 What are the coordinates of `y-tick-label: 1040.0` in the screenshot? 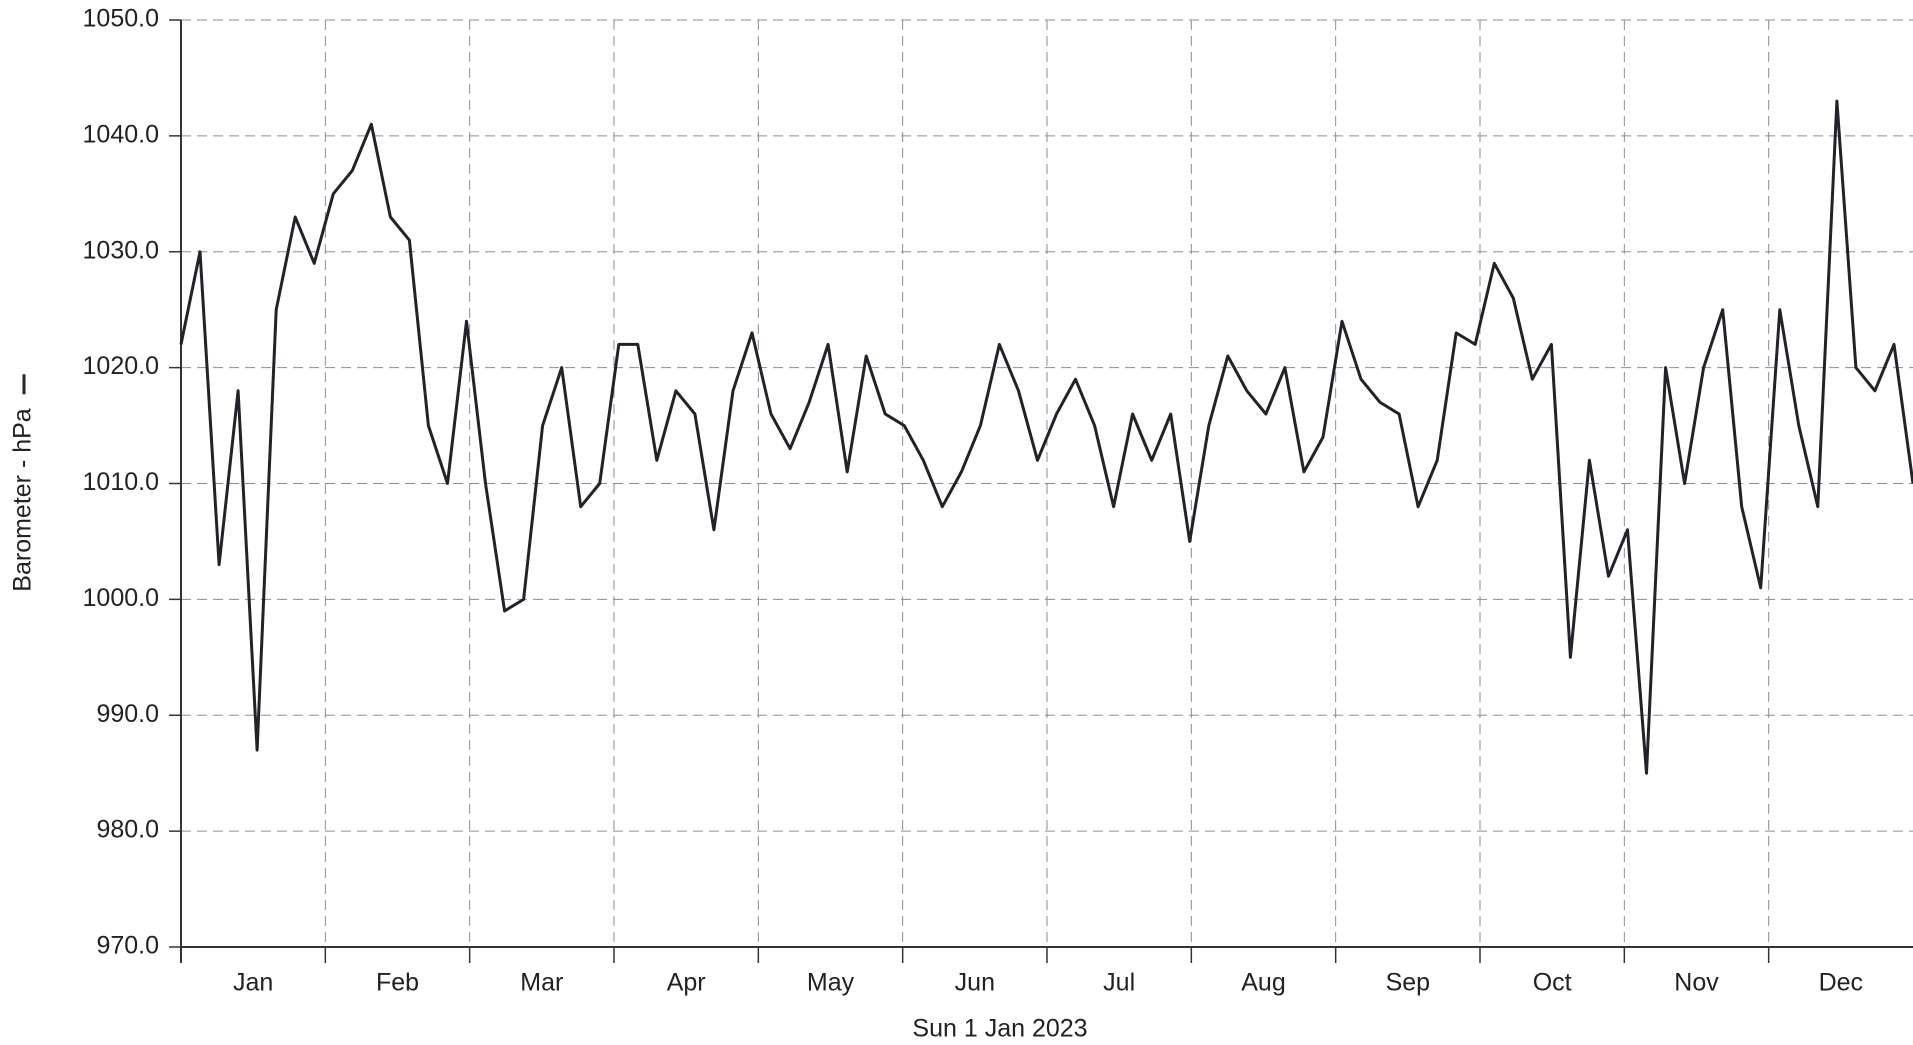 It's located at (121, 134).